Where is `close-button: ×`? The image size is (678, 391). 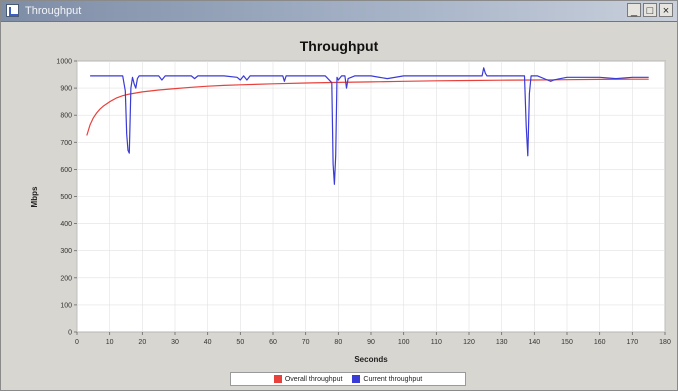
close-button: × is located at coordinates (666, 10).